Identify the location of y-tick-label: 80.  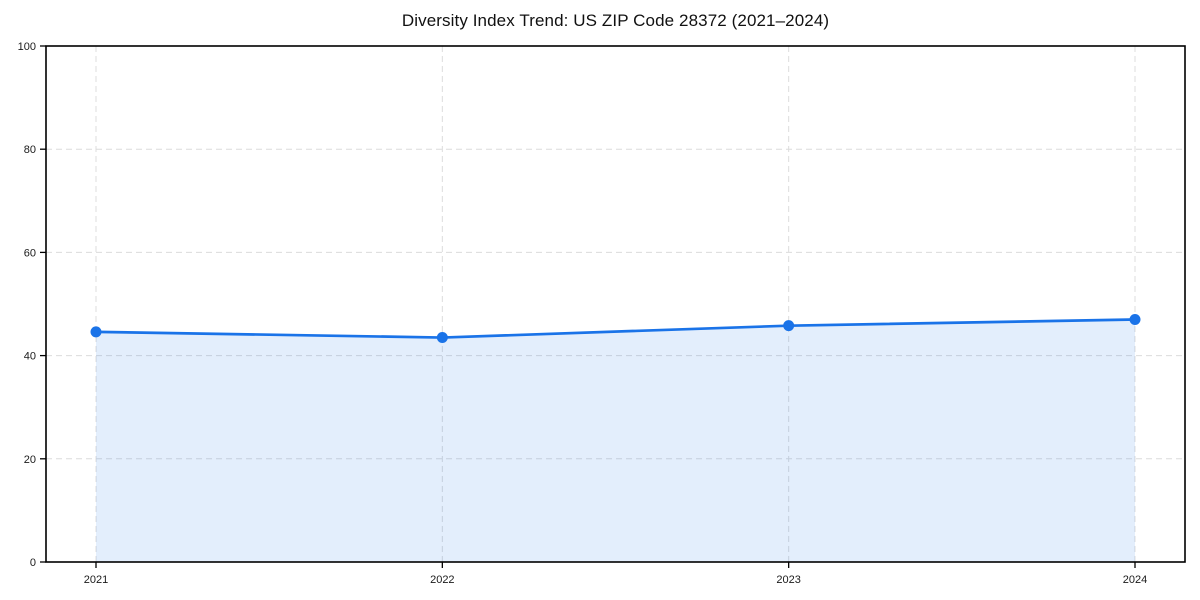
(30, 150).